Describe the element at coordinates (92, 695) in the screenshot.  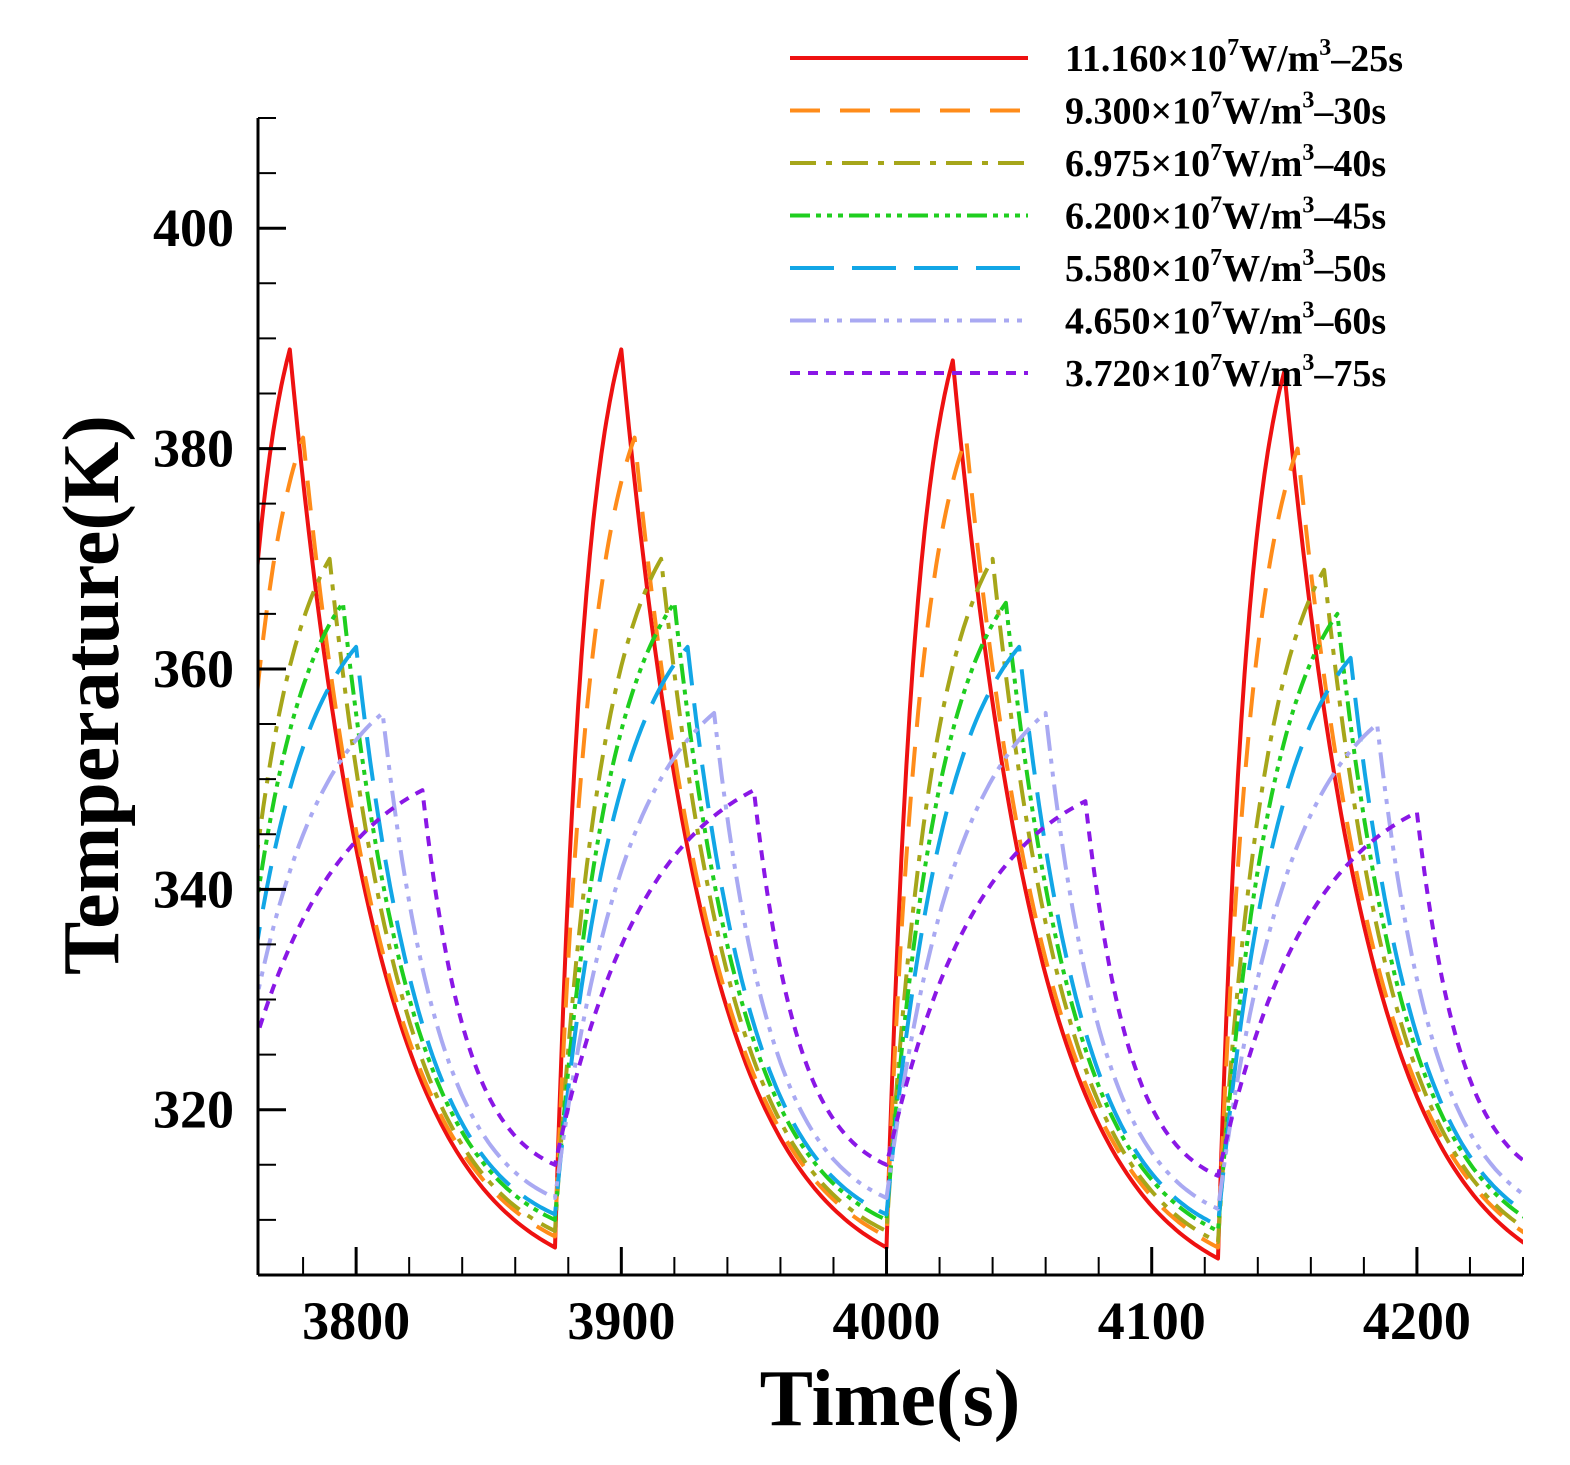
I see `y-axis-title: Temperature(K)` at that location.